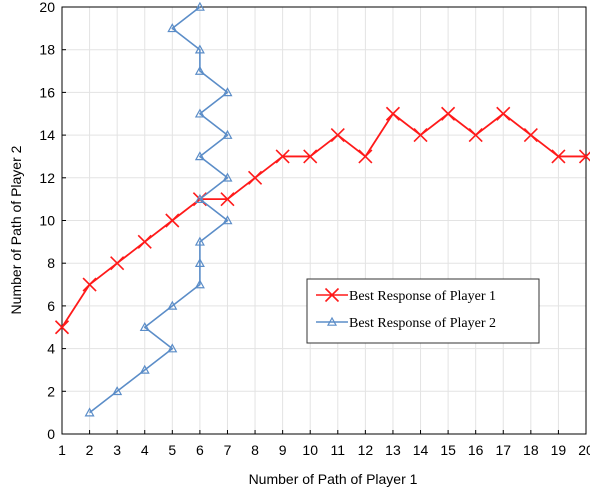 The width and height of the screenshot is (590, 494). Describe the element at coordinates (172, 450) in the screenshot. I see `x-tick-label: 5` at that location.